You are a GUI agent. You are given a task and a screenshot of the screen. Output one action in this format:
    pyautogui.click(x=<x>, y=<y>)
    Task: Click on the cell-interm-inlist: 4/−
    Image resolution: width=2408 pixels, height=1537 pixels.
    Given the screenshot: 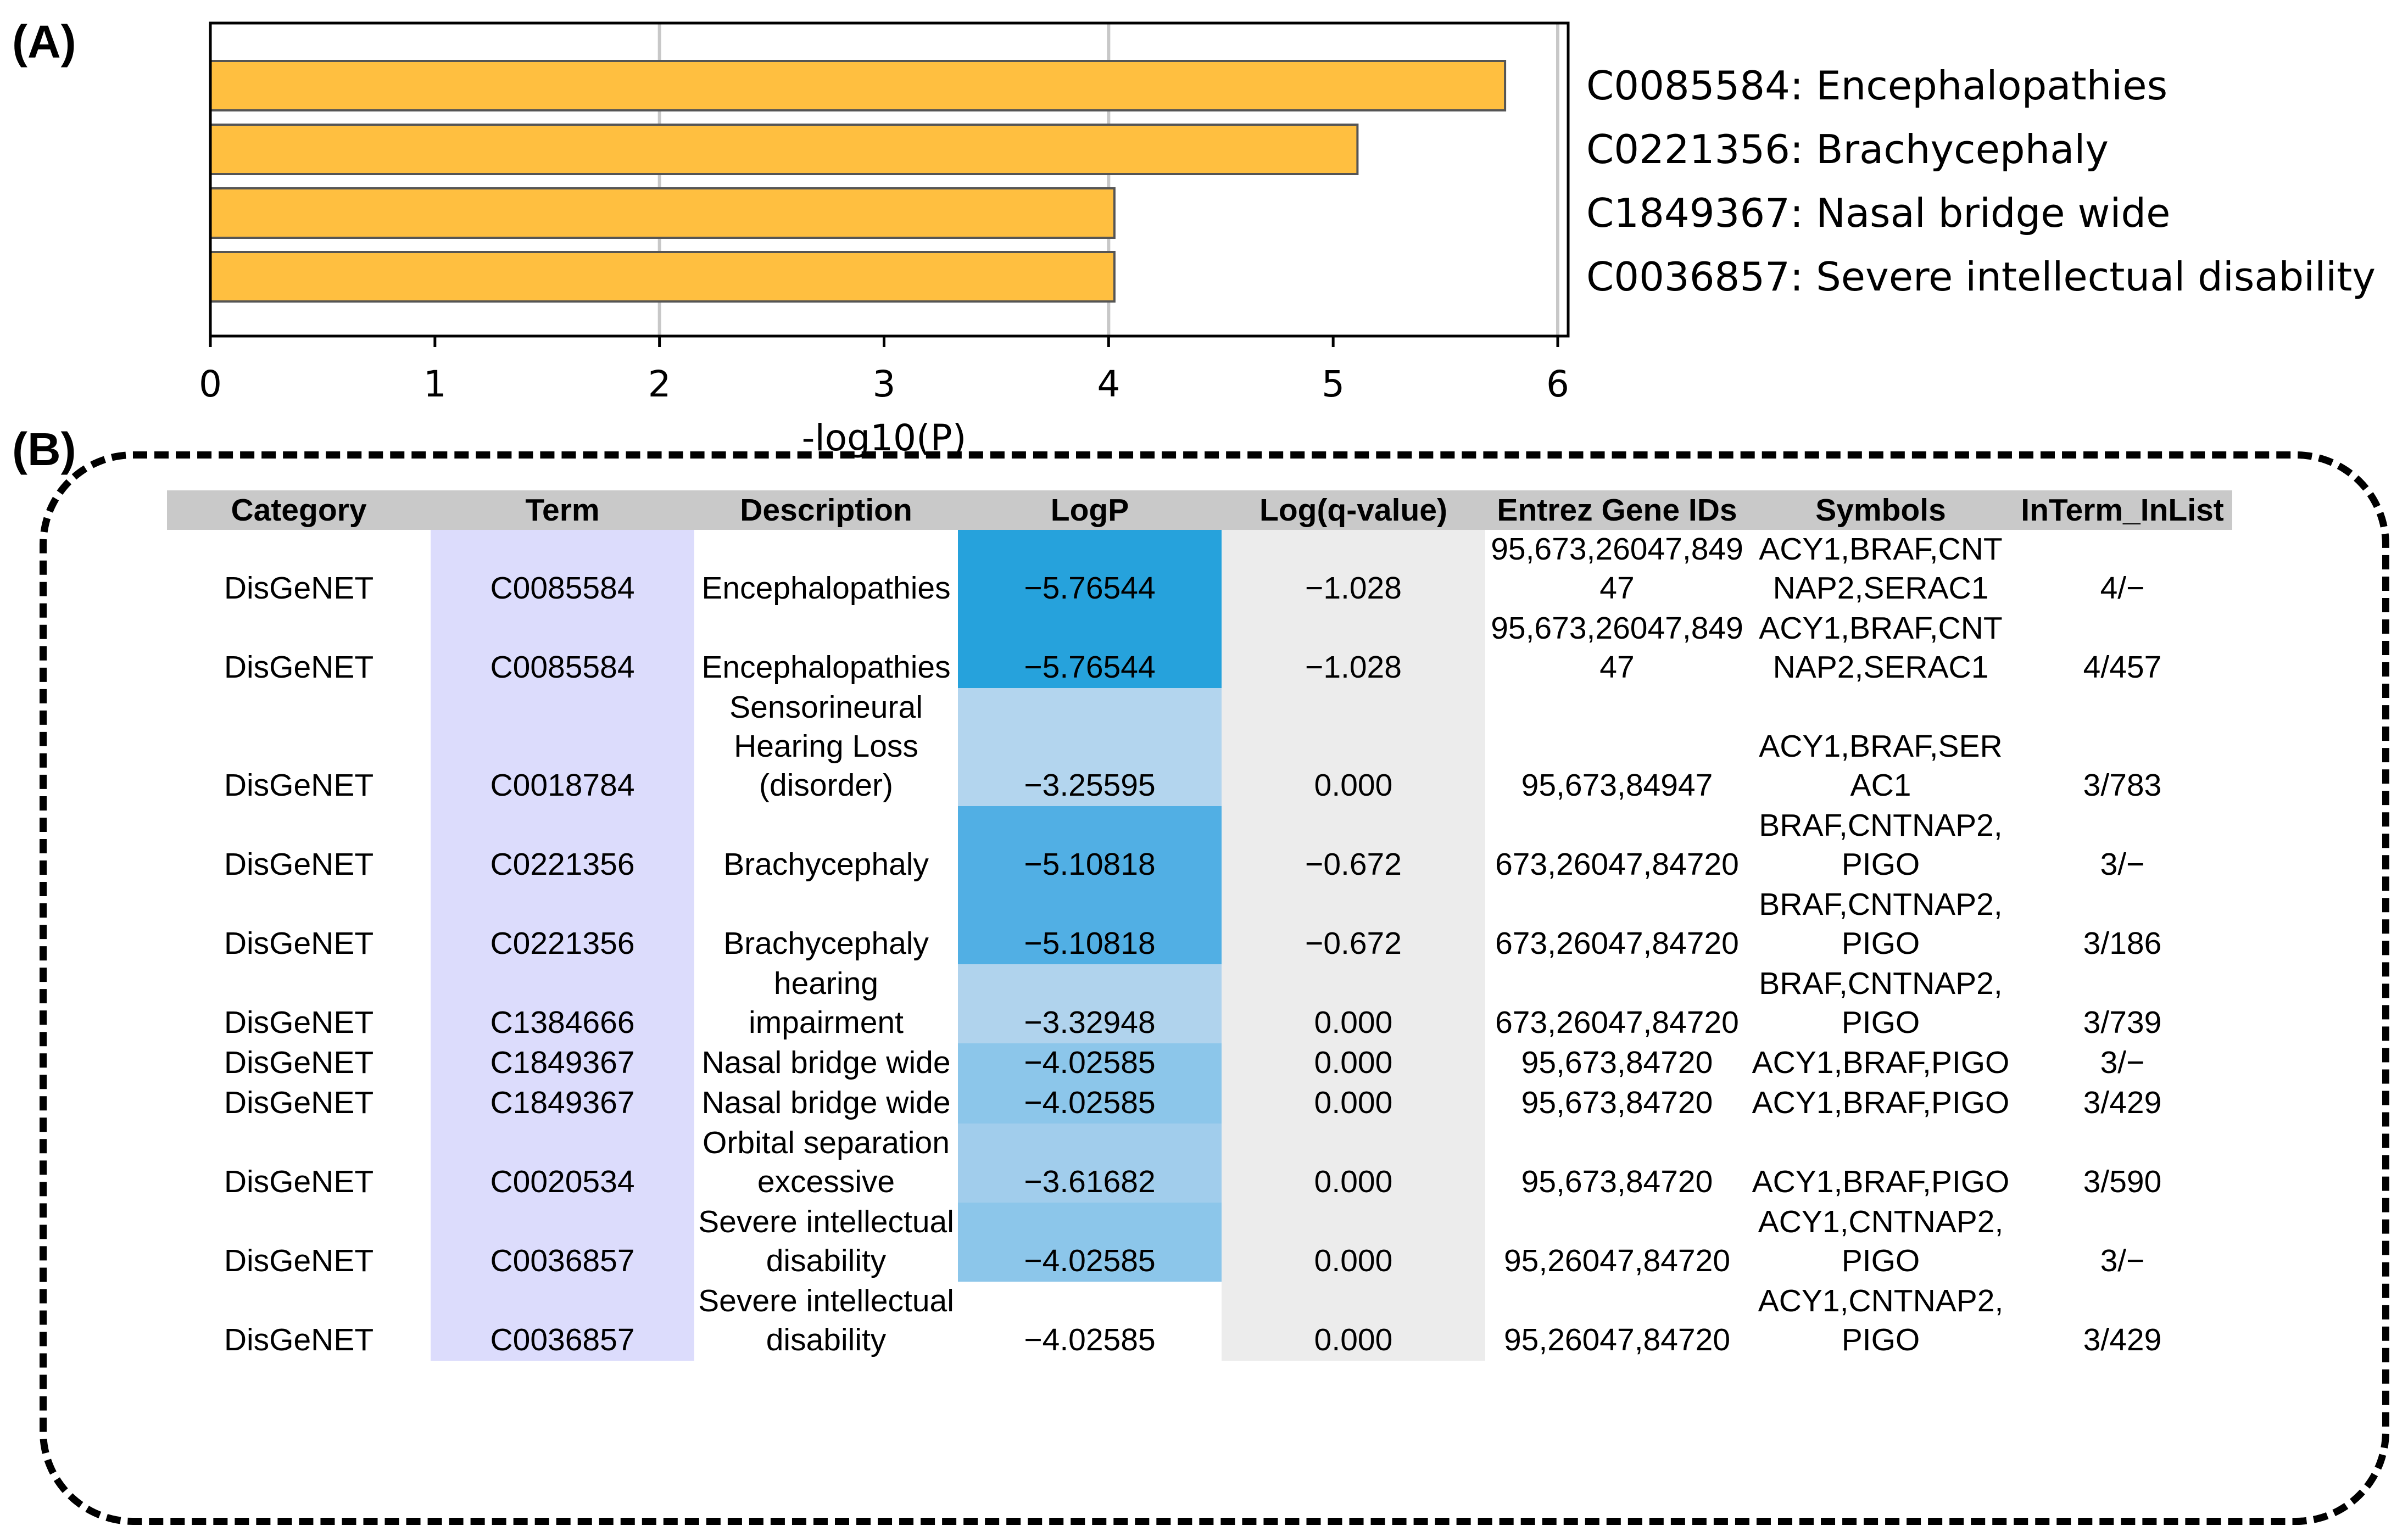 What is the action you would take?
    pyautogui.click(x=2122, y=588)
    